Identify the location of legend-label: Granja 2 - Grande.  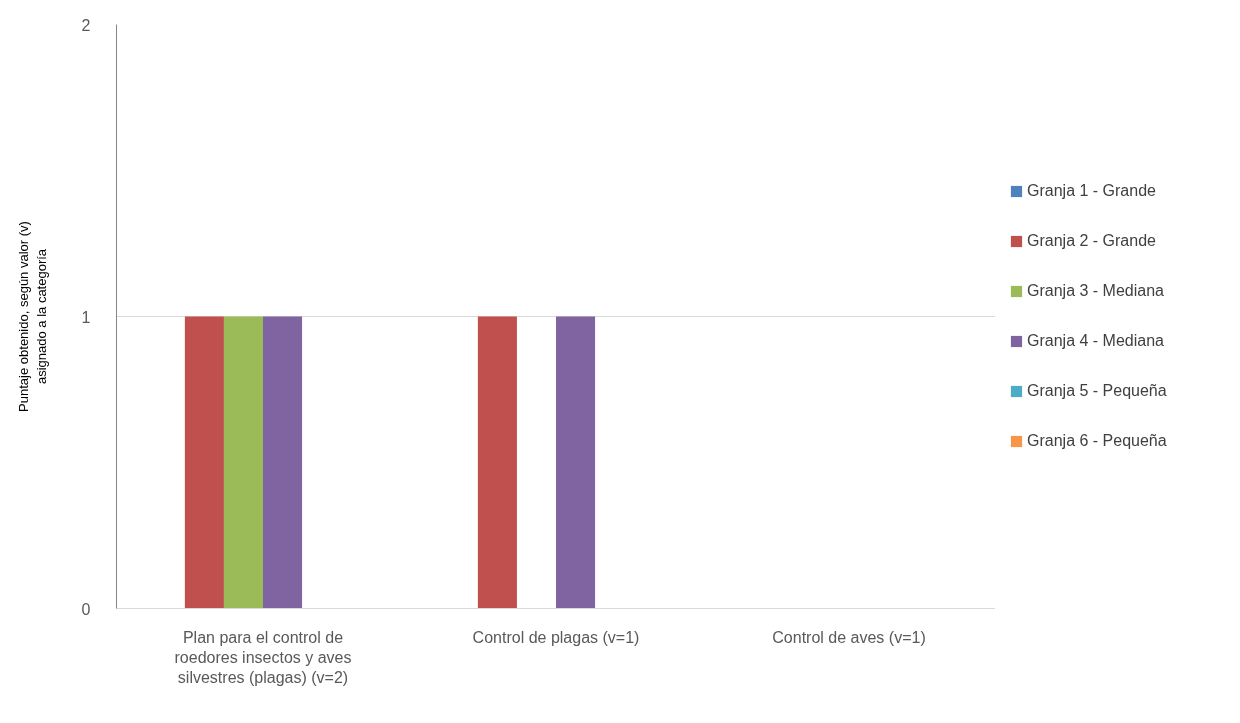
(1091, 241).